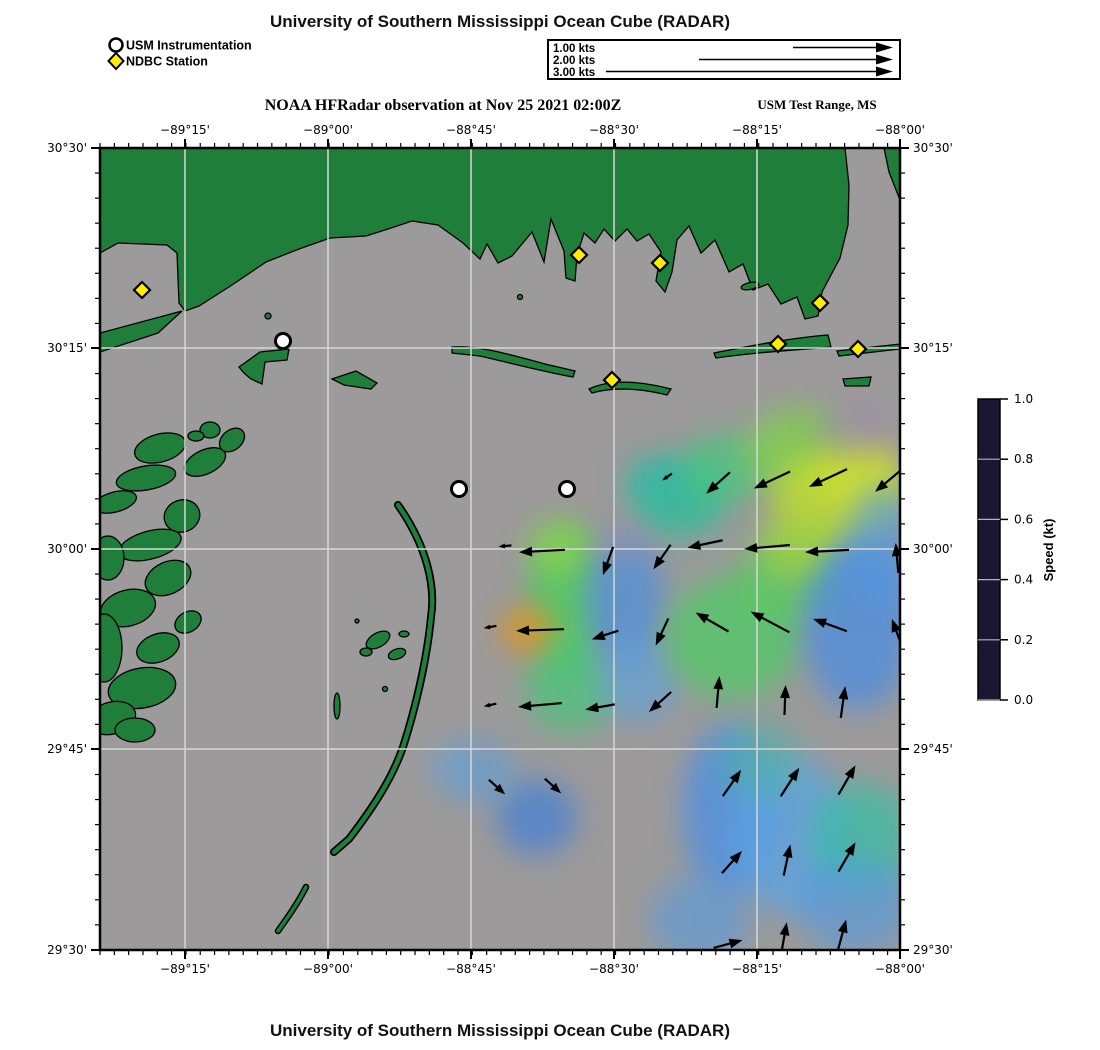  What do you see at coordinates (67, 348) in the screenshot?
I see `y-axis-label-left: 30°15'` at bounding box center [67, 348].